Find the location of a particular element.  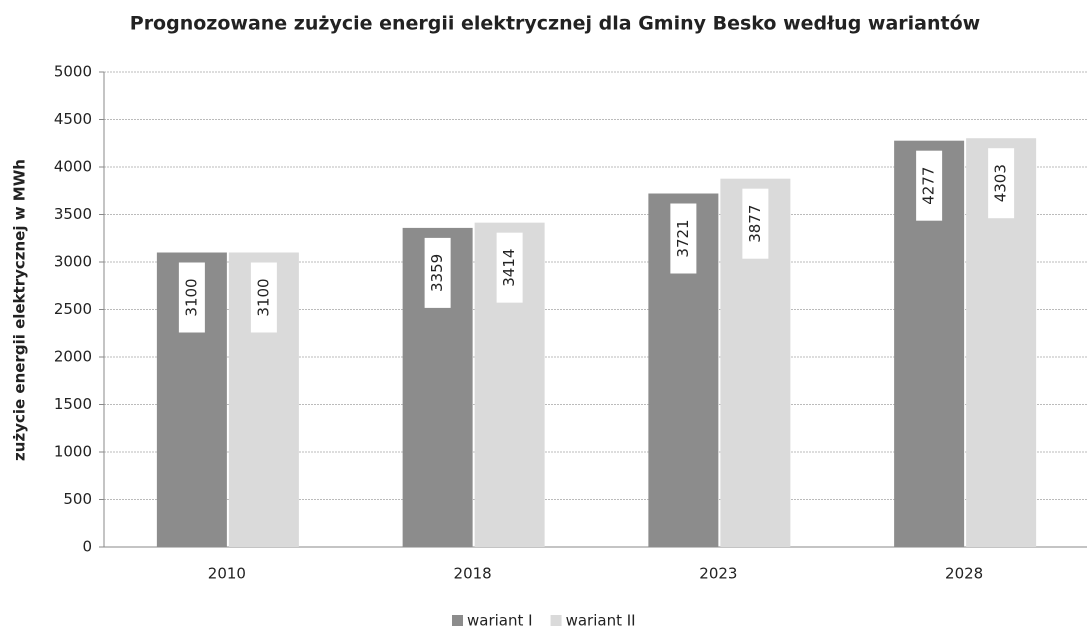

y-tick-label: 500 is located at coordinates (77, 499).